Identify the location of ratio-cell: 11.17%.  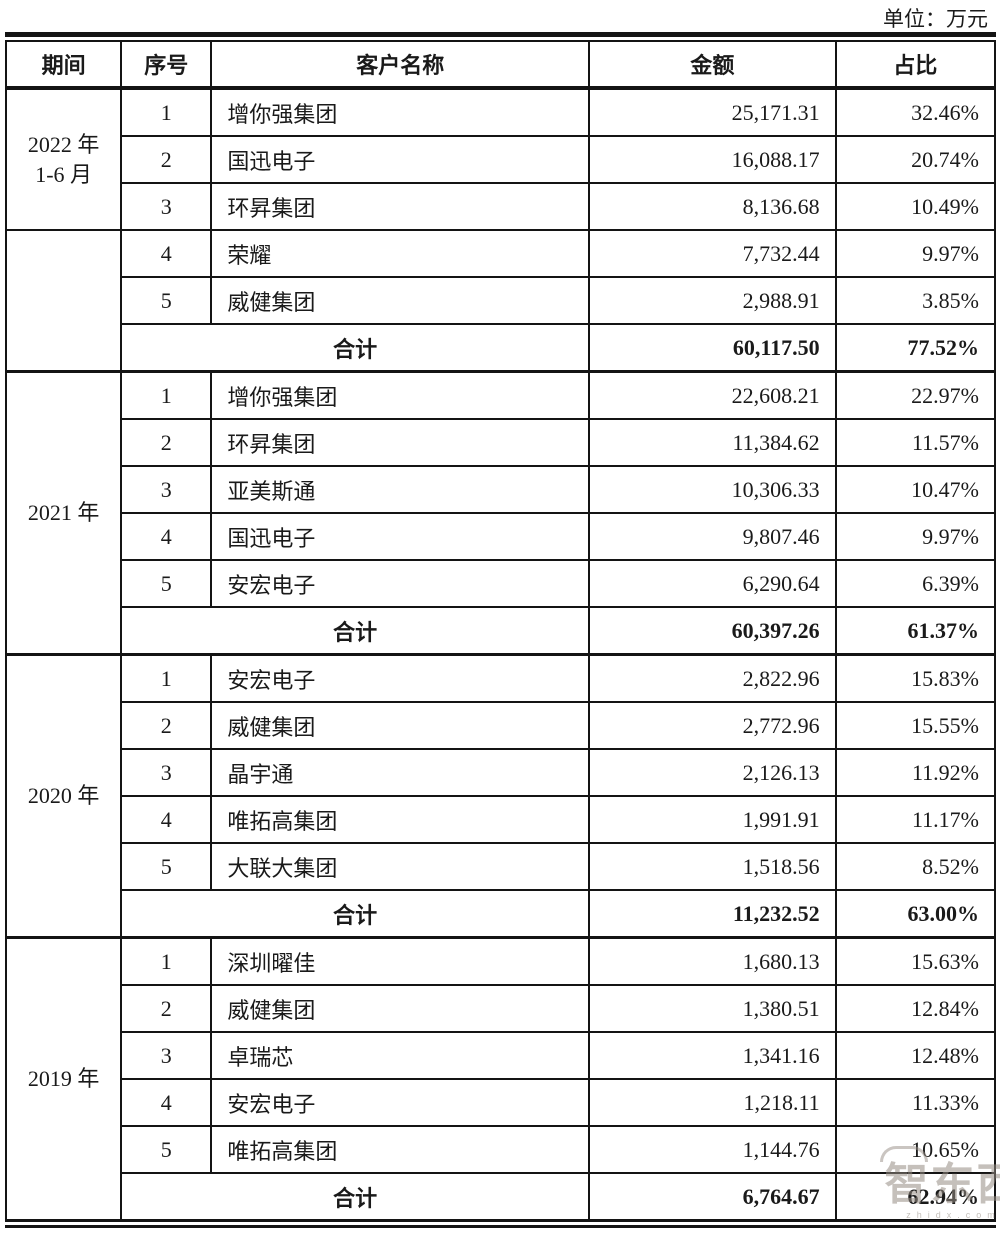
(915, 819).